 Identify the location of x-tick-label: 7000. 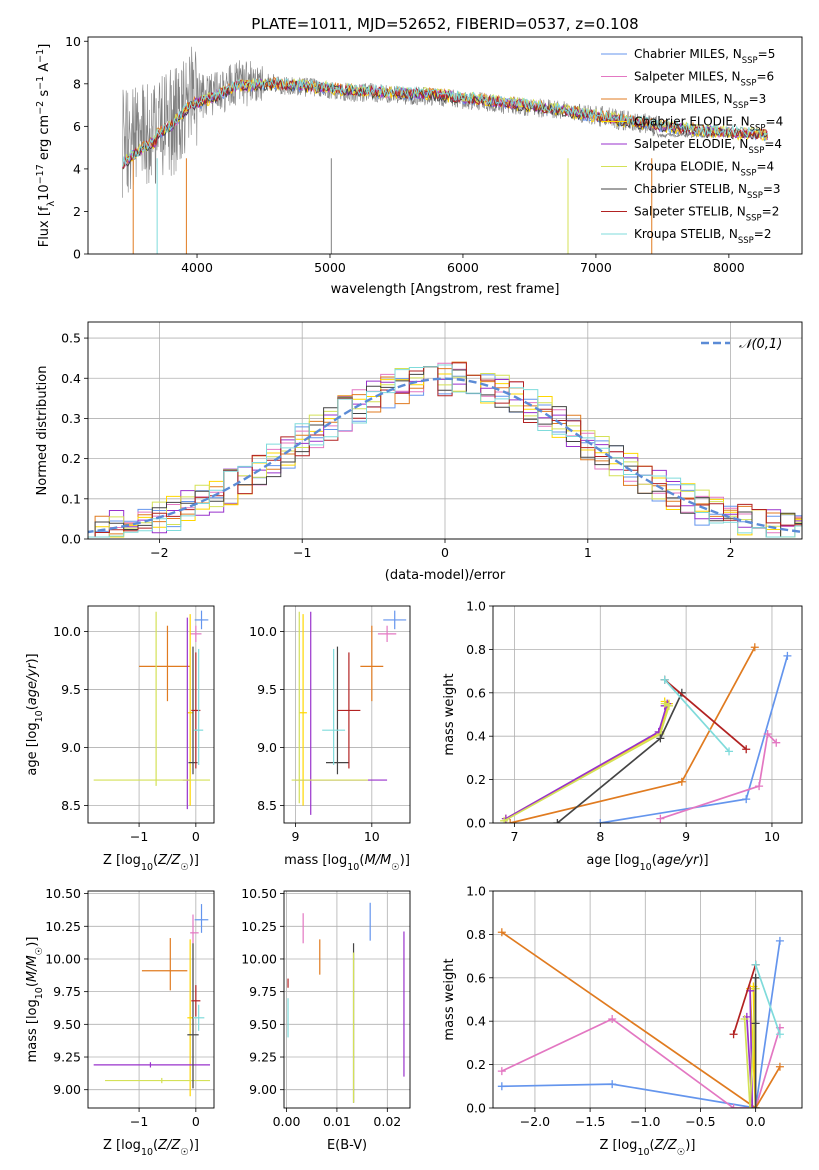
(596, 267).